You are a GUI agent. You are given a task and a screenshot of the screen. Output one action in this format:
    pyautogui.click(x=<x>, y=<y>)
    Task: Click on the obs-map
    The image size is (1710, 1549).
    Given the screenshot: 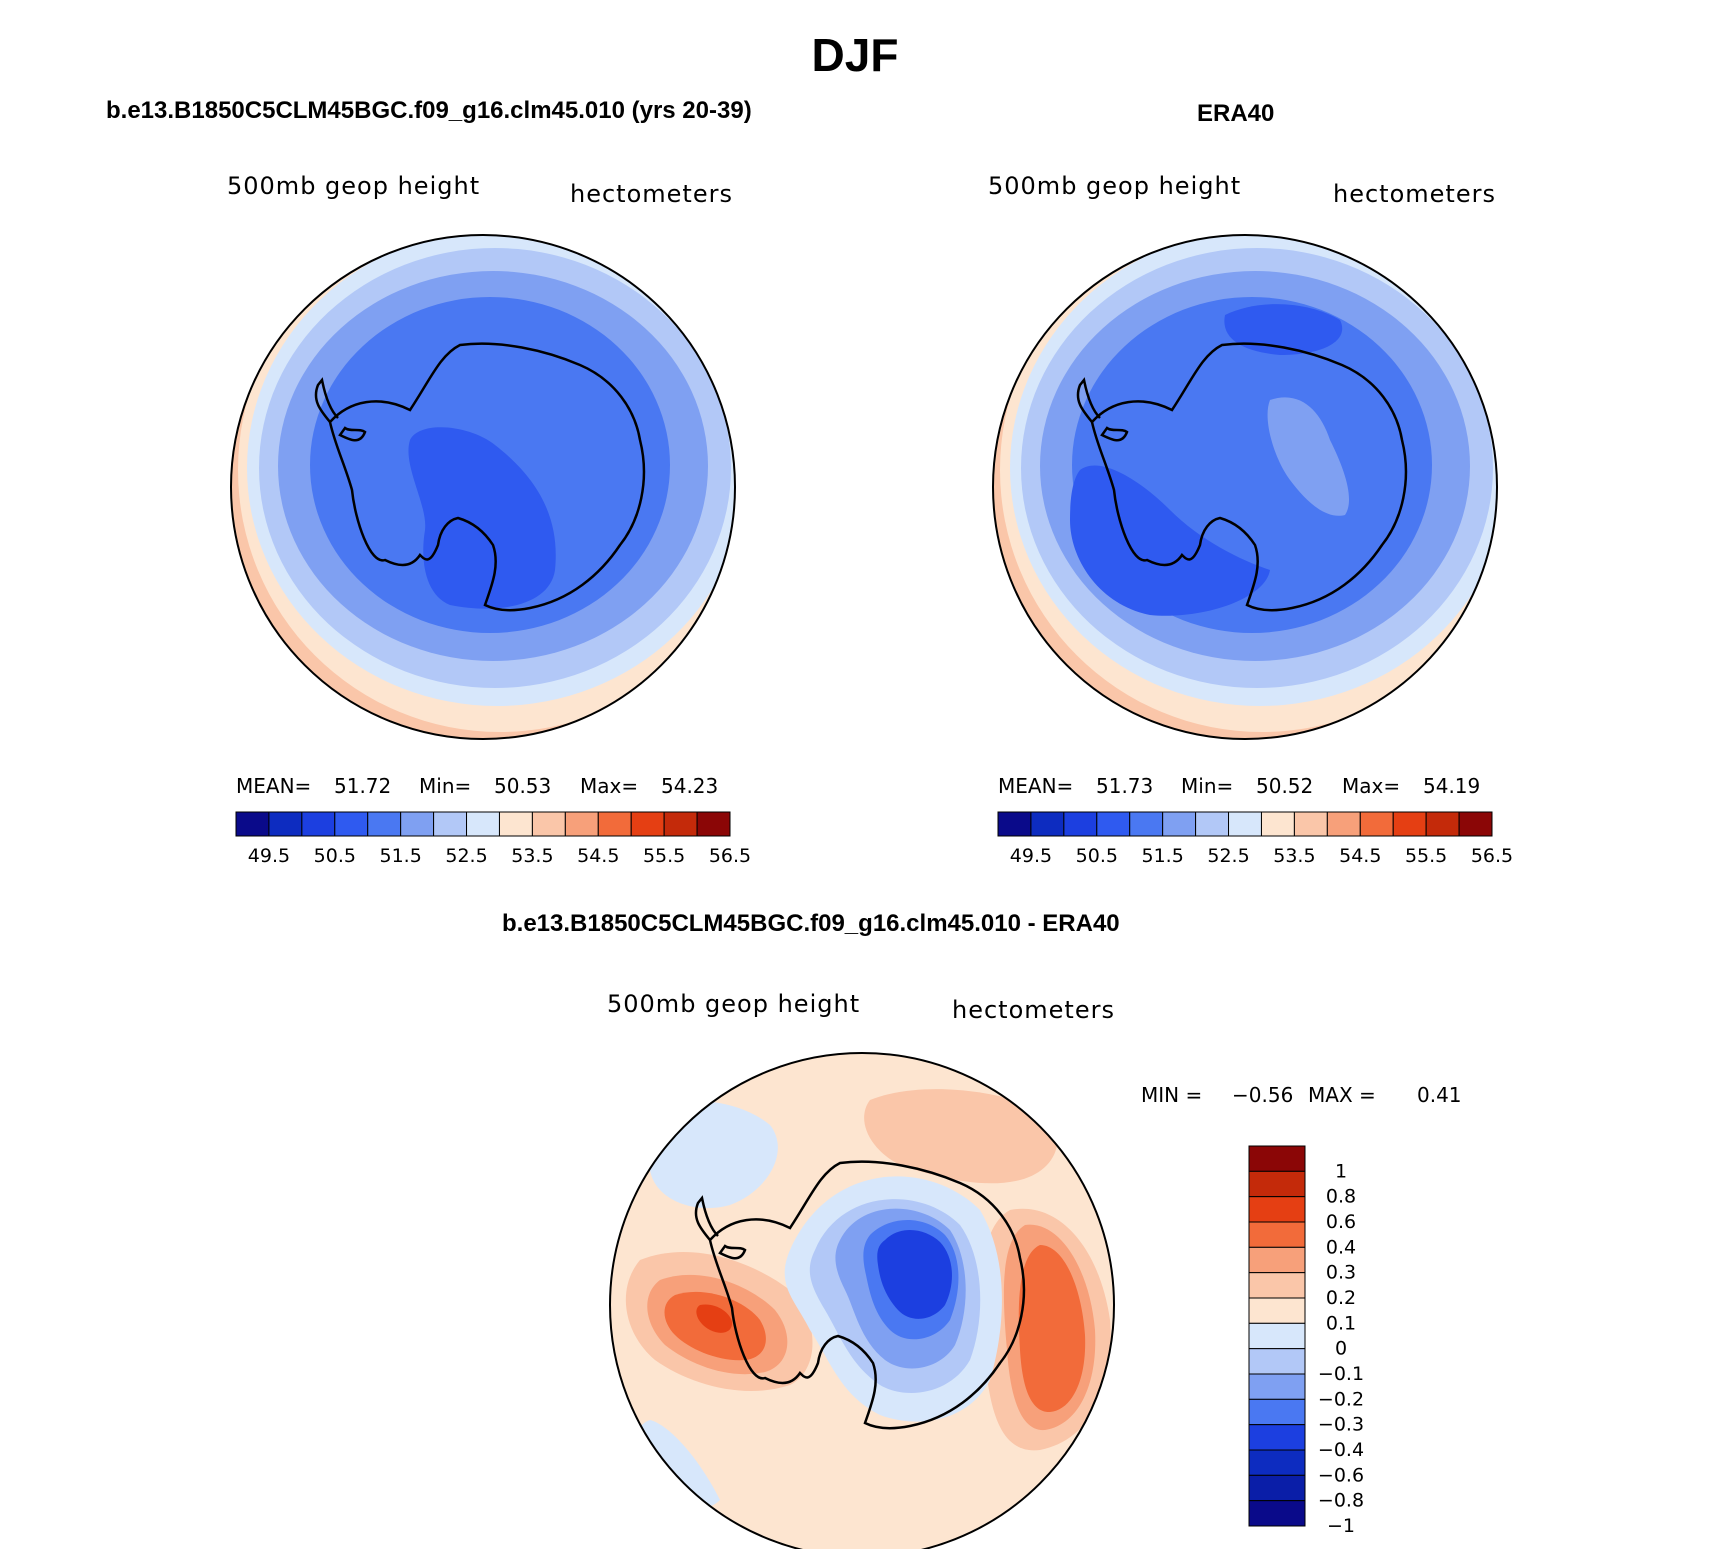 What is the action you would take?
    pyautogui.click(x=1245, y=487)
    